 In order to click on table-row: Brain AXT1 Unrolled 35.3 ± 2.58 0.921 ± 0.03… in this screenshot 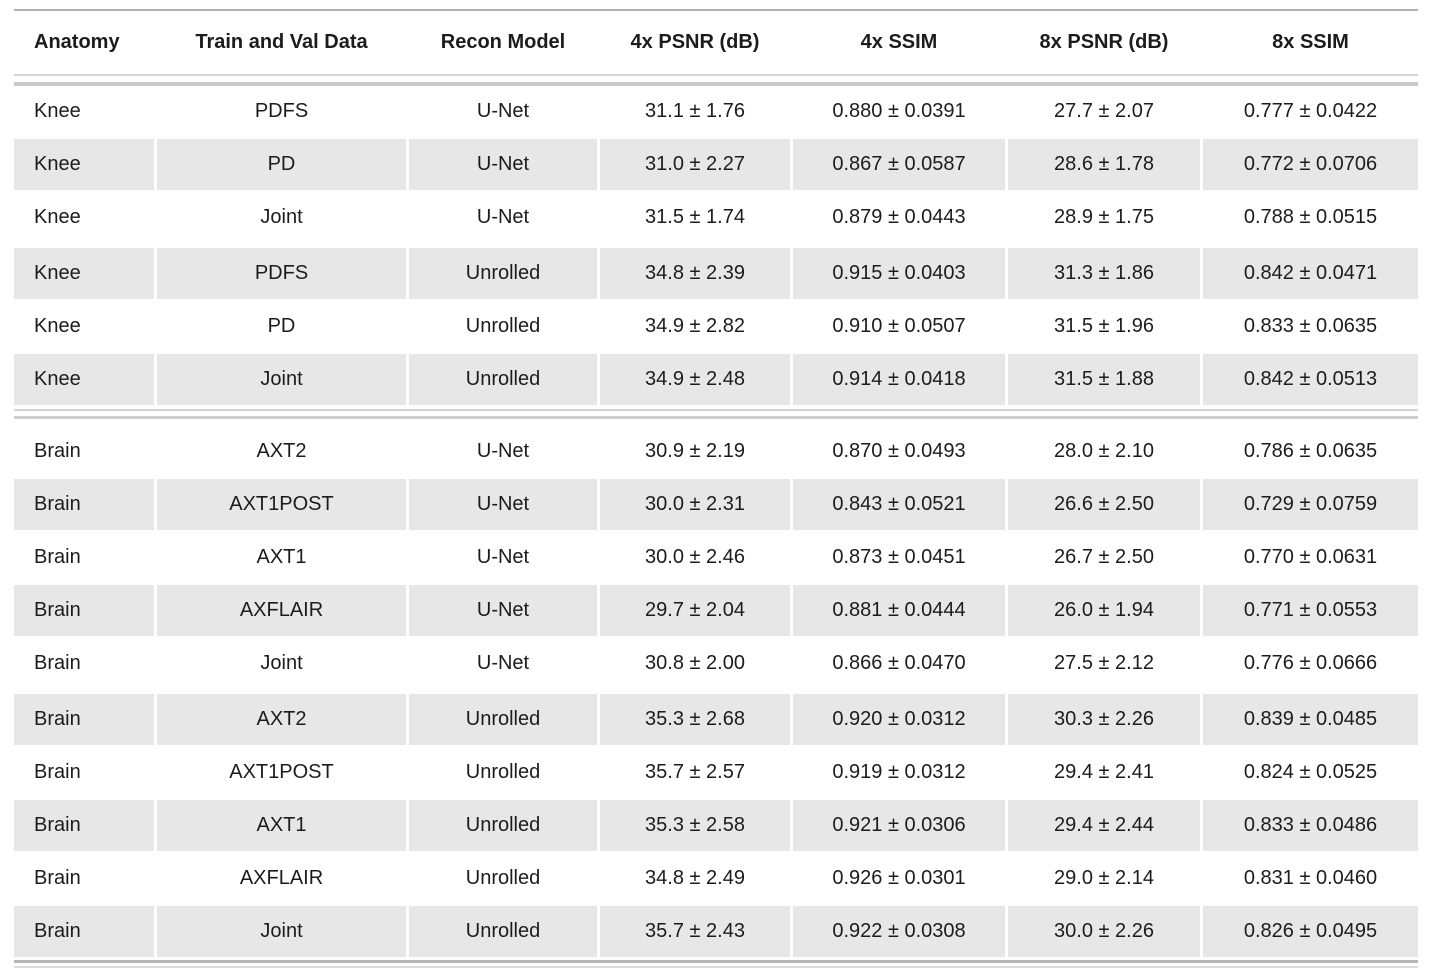, I will do `click(716, 825)`.